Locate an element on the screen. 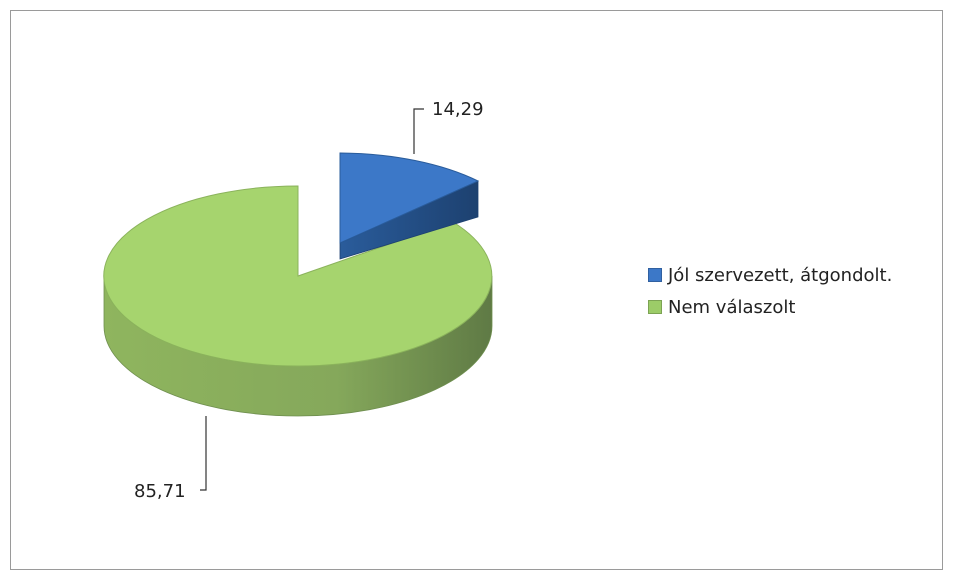 This screenshot has height=580, width=953. data-label-14-29: 14,29 is located at coordinates (458, 109).